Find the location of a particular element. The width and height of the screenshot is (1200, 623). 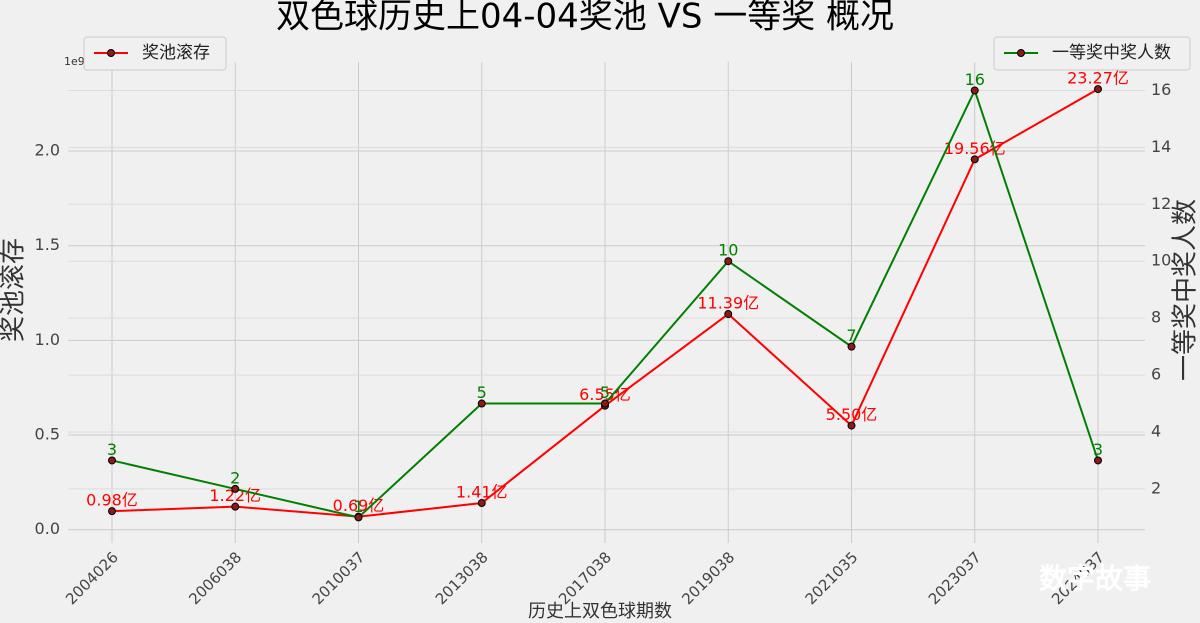

value-label: 5.50亿 is located at coordinates (852, 414).